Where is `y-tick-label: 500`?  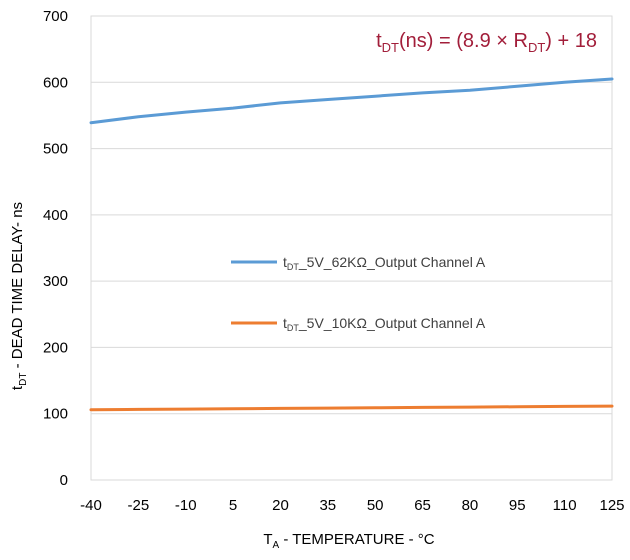
y-tick-label: 500 is located at coordinates (55, 149).